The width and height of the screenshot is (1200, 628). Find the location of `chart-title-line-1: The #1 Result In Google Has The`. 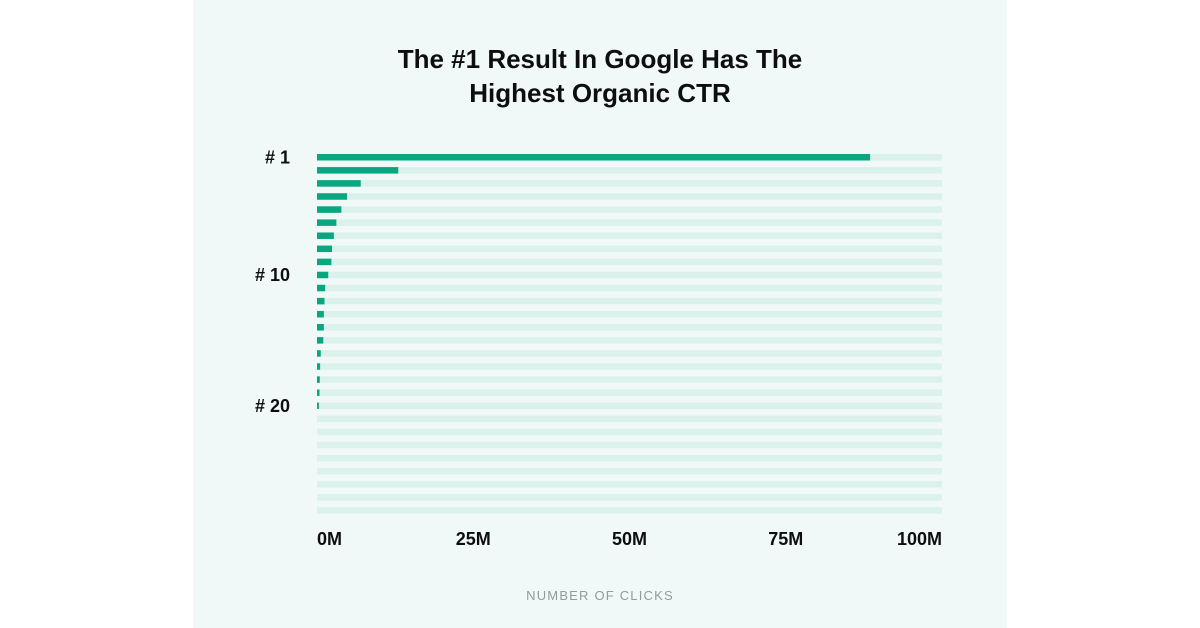

chart-title-line-1: The #1 Result In Google Has The is located at coordinates (600, 59).